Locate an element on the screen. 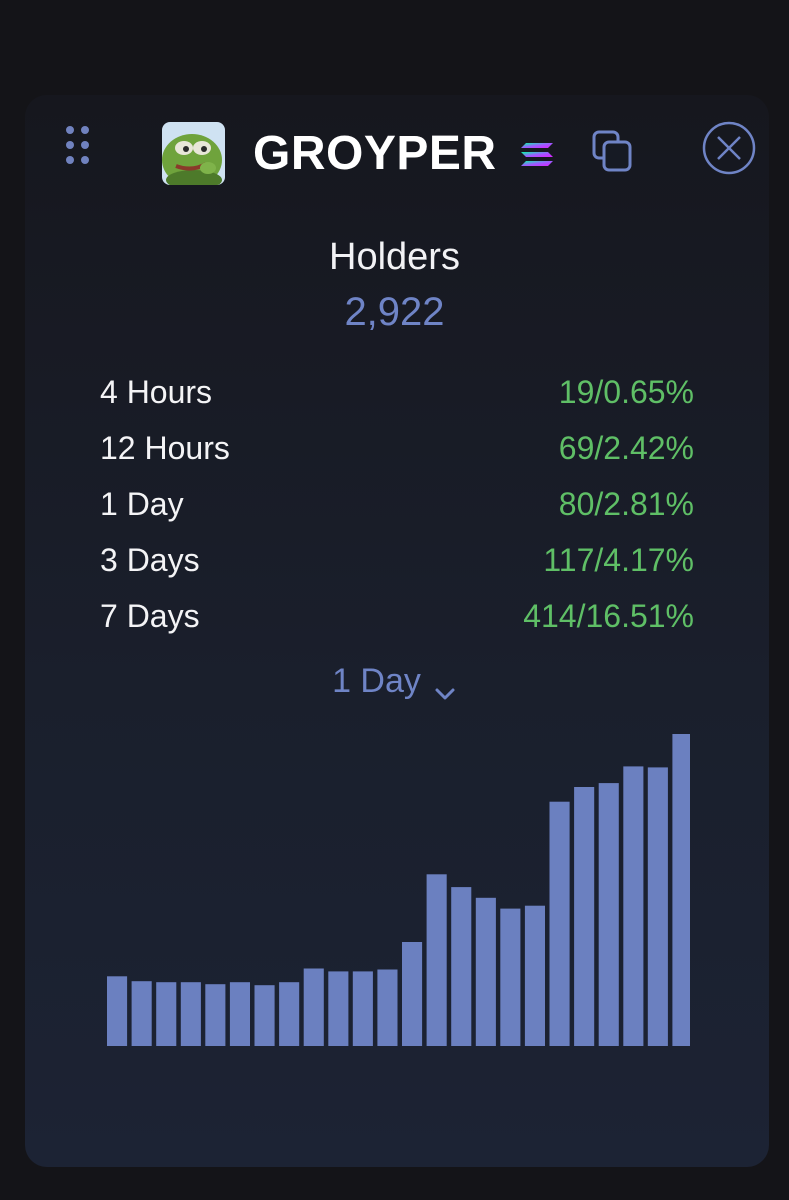 This screenshot has width=789, height=1200. stat-label: 4 Hours is located at coordinates (156, 392).